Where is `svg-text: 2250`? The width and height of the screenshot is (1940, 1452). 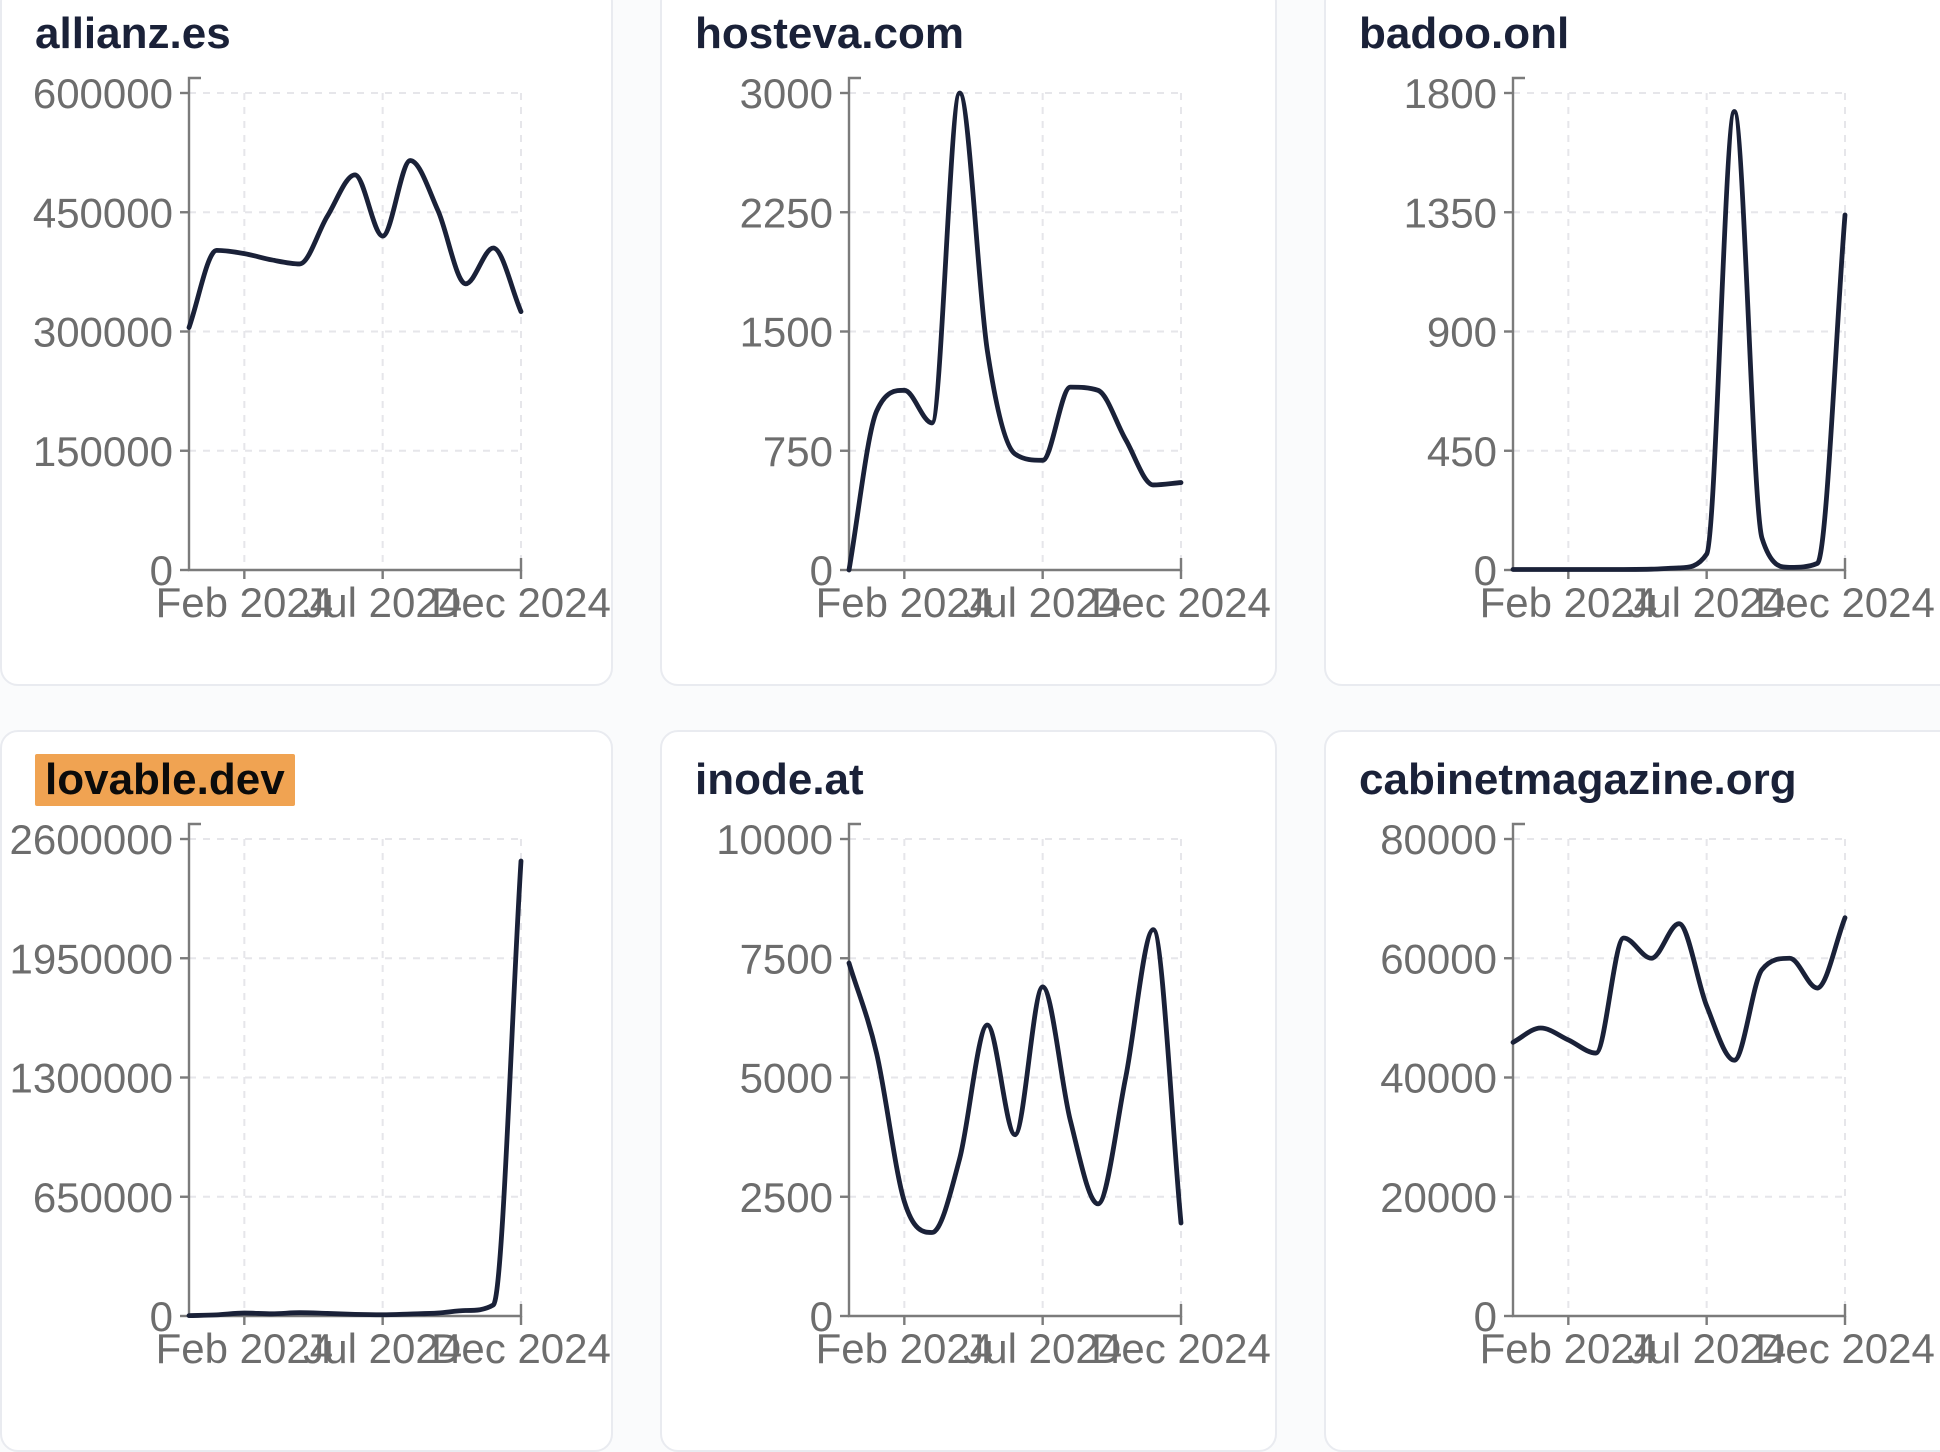
svg-text: 2250 is located at coordinates (786, 212).